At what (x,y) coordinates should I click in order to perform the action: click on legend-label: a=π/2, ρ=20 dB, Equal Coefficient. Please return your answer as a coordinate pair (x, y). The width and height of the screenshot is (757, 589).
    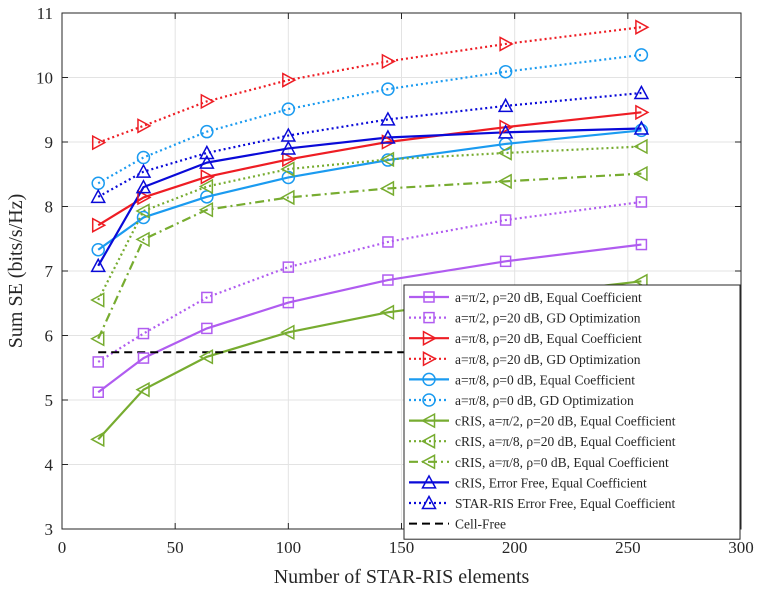
    Looking at the image, I should click on (548, 297).